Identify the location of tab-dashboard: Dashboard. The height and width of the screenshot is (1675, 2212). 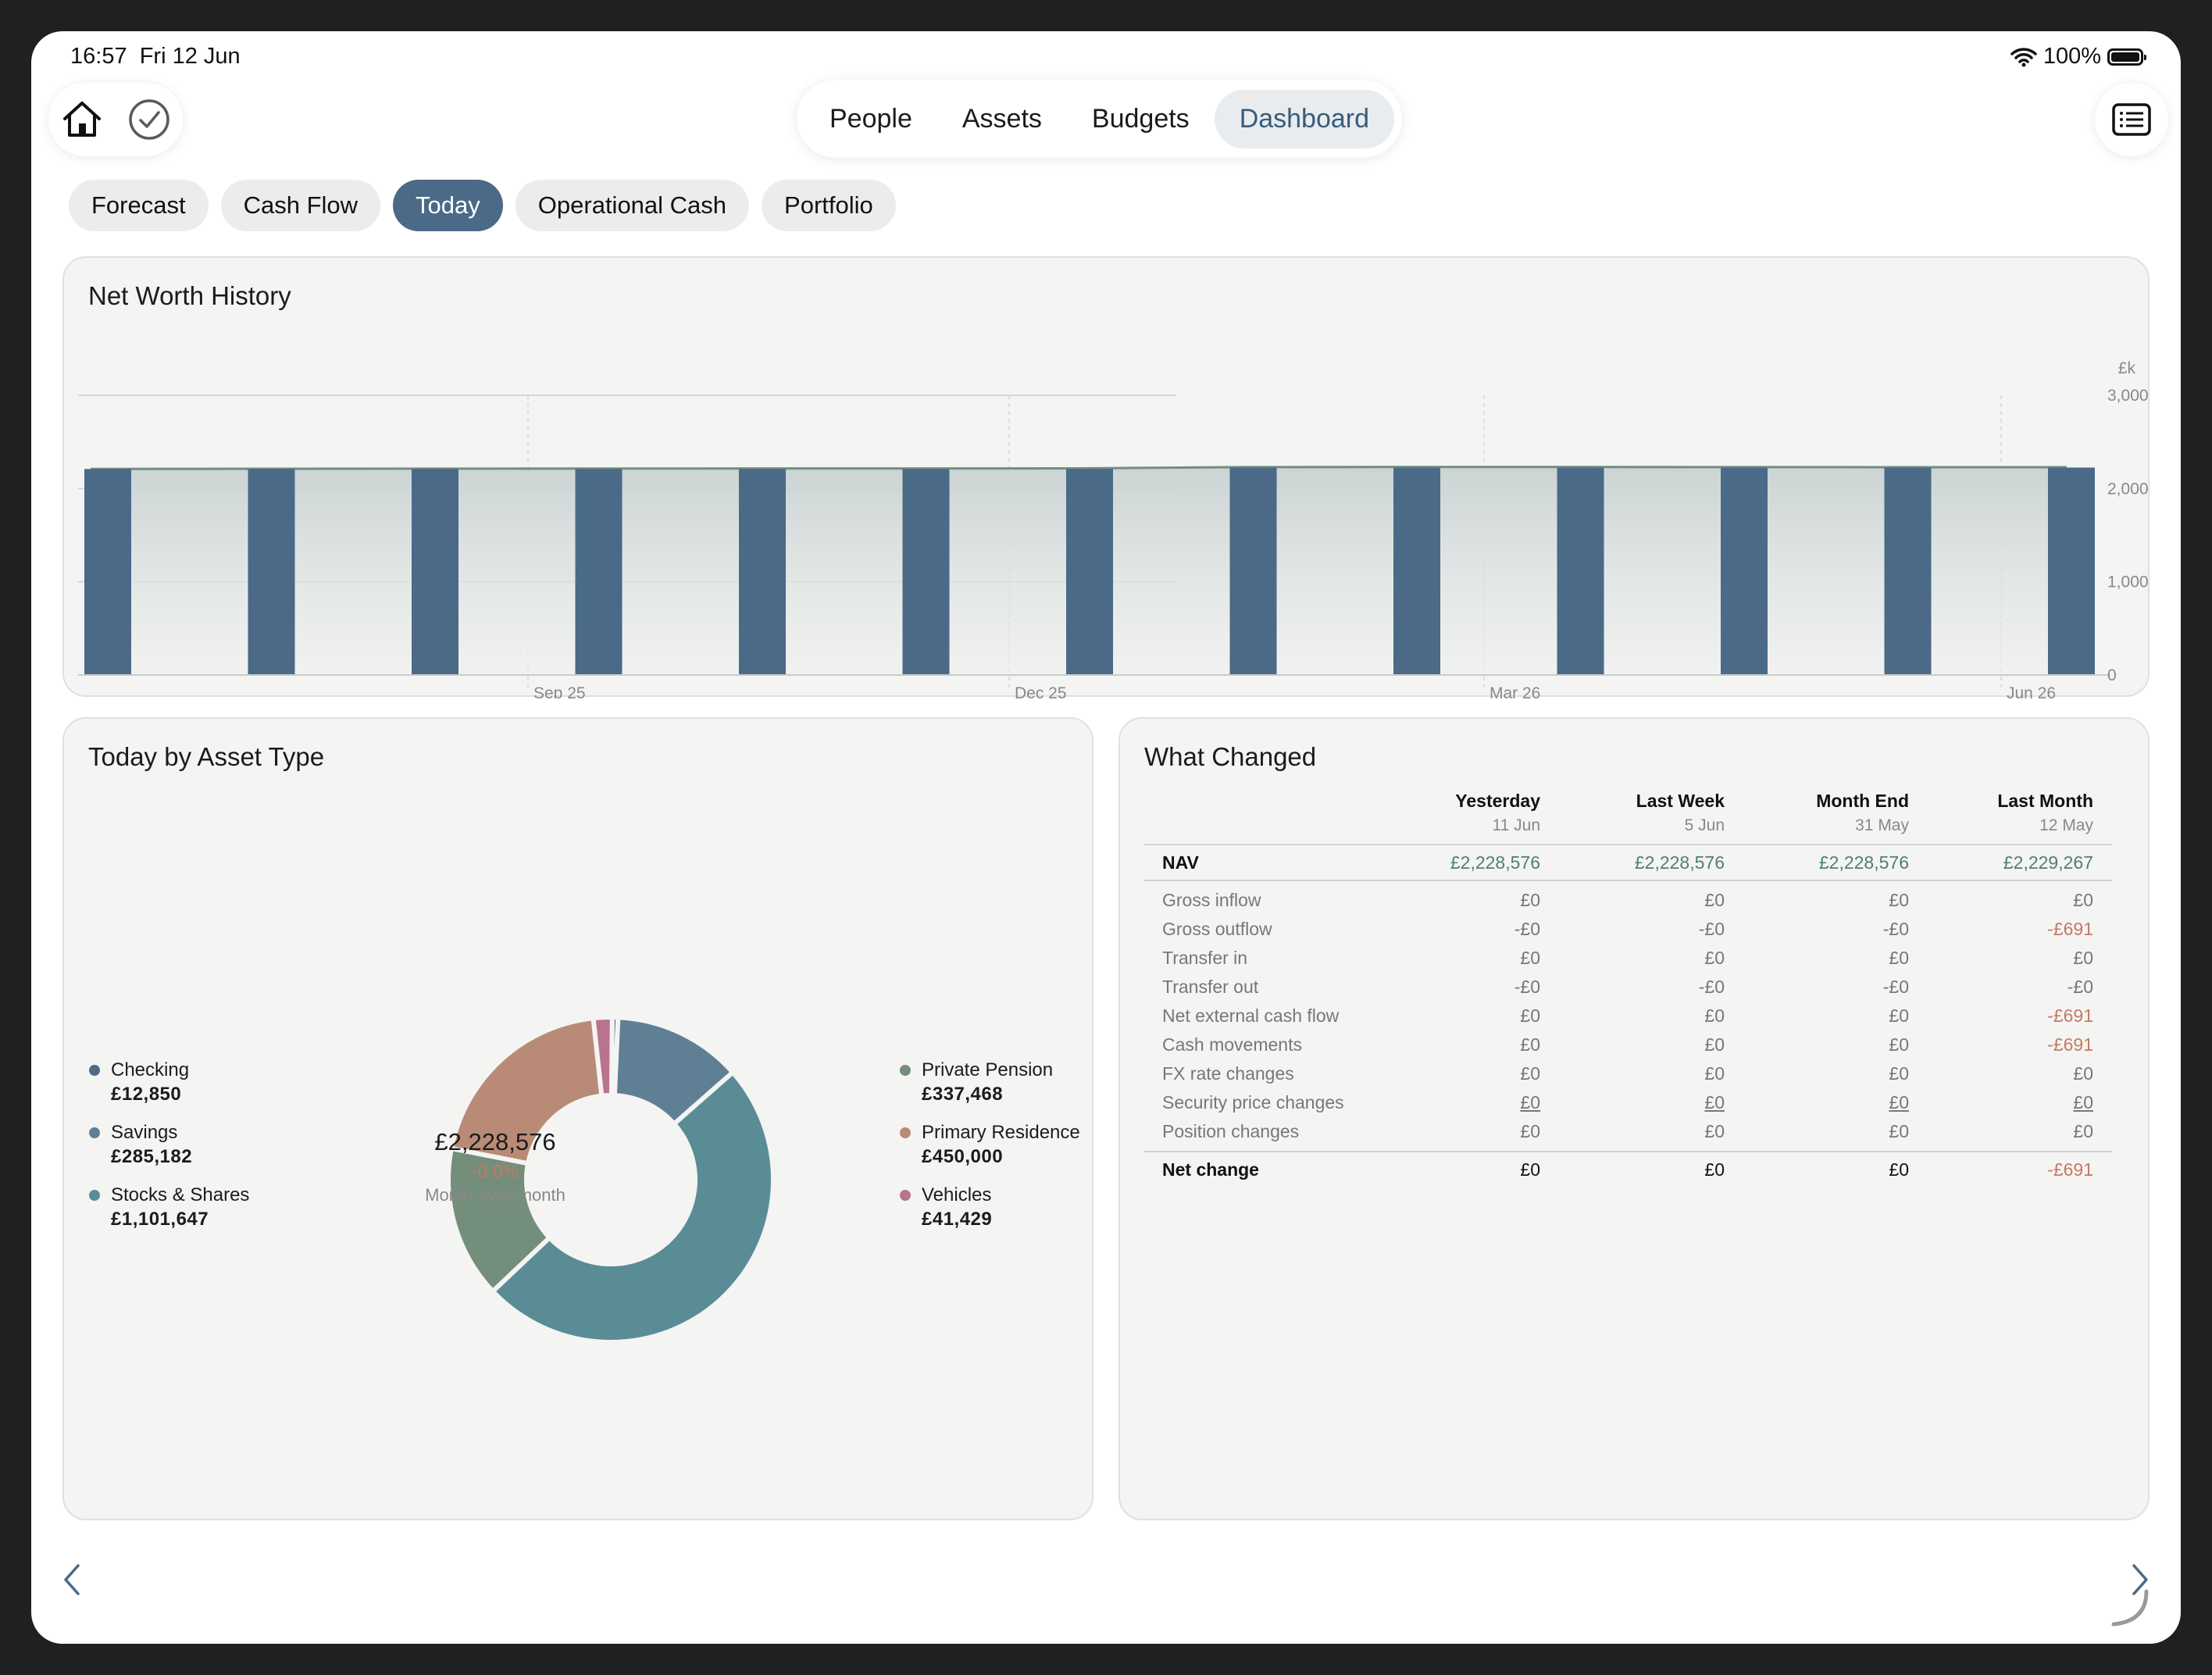
(1304, 118).